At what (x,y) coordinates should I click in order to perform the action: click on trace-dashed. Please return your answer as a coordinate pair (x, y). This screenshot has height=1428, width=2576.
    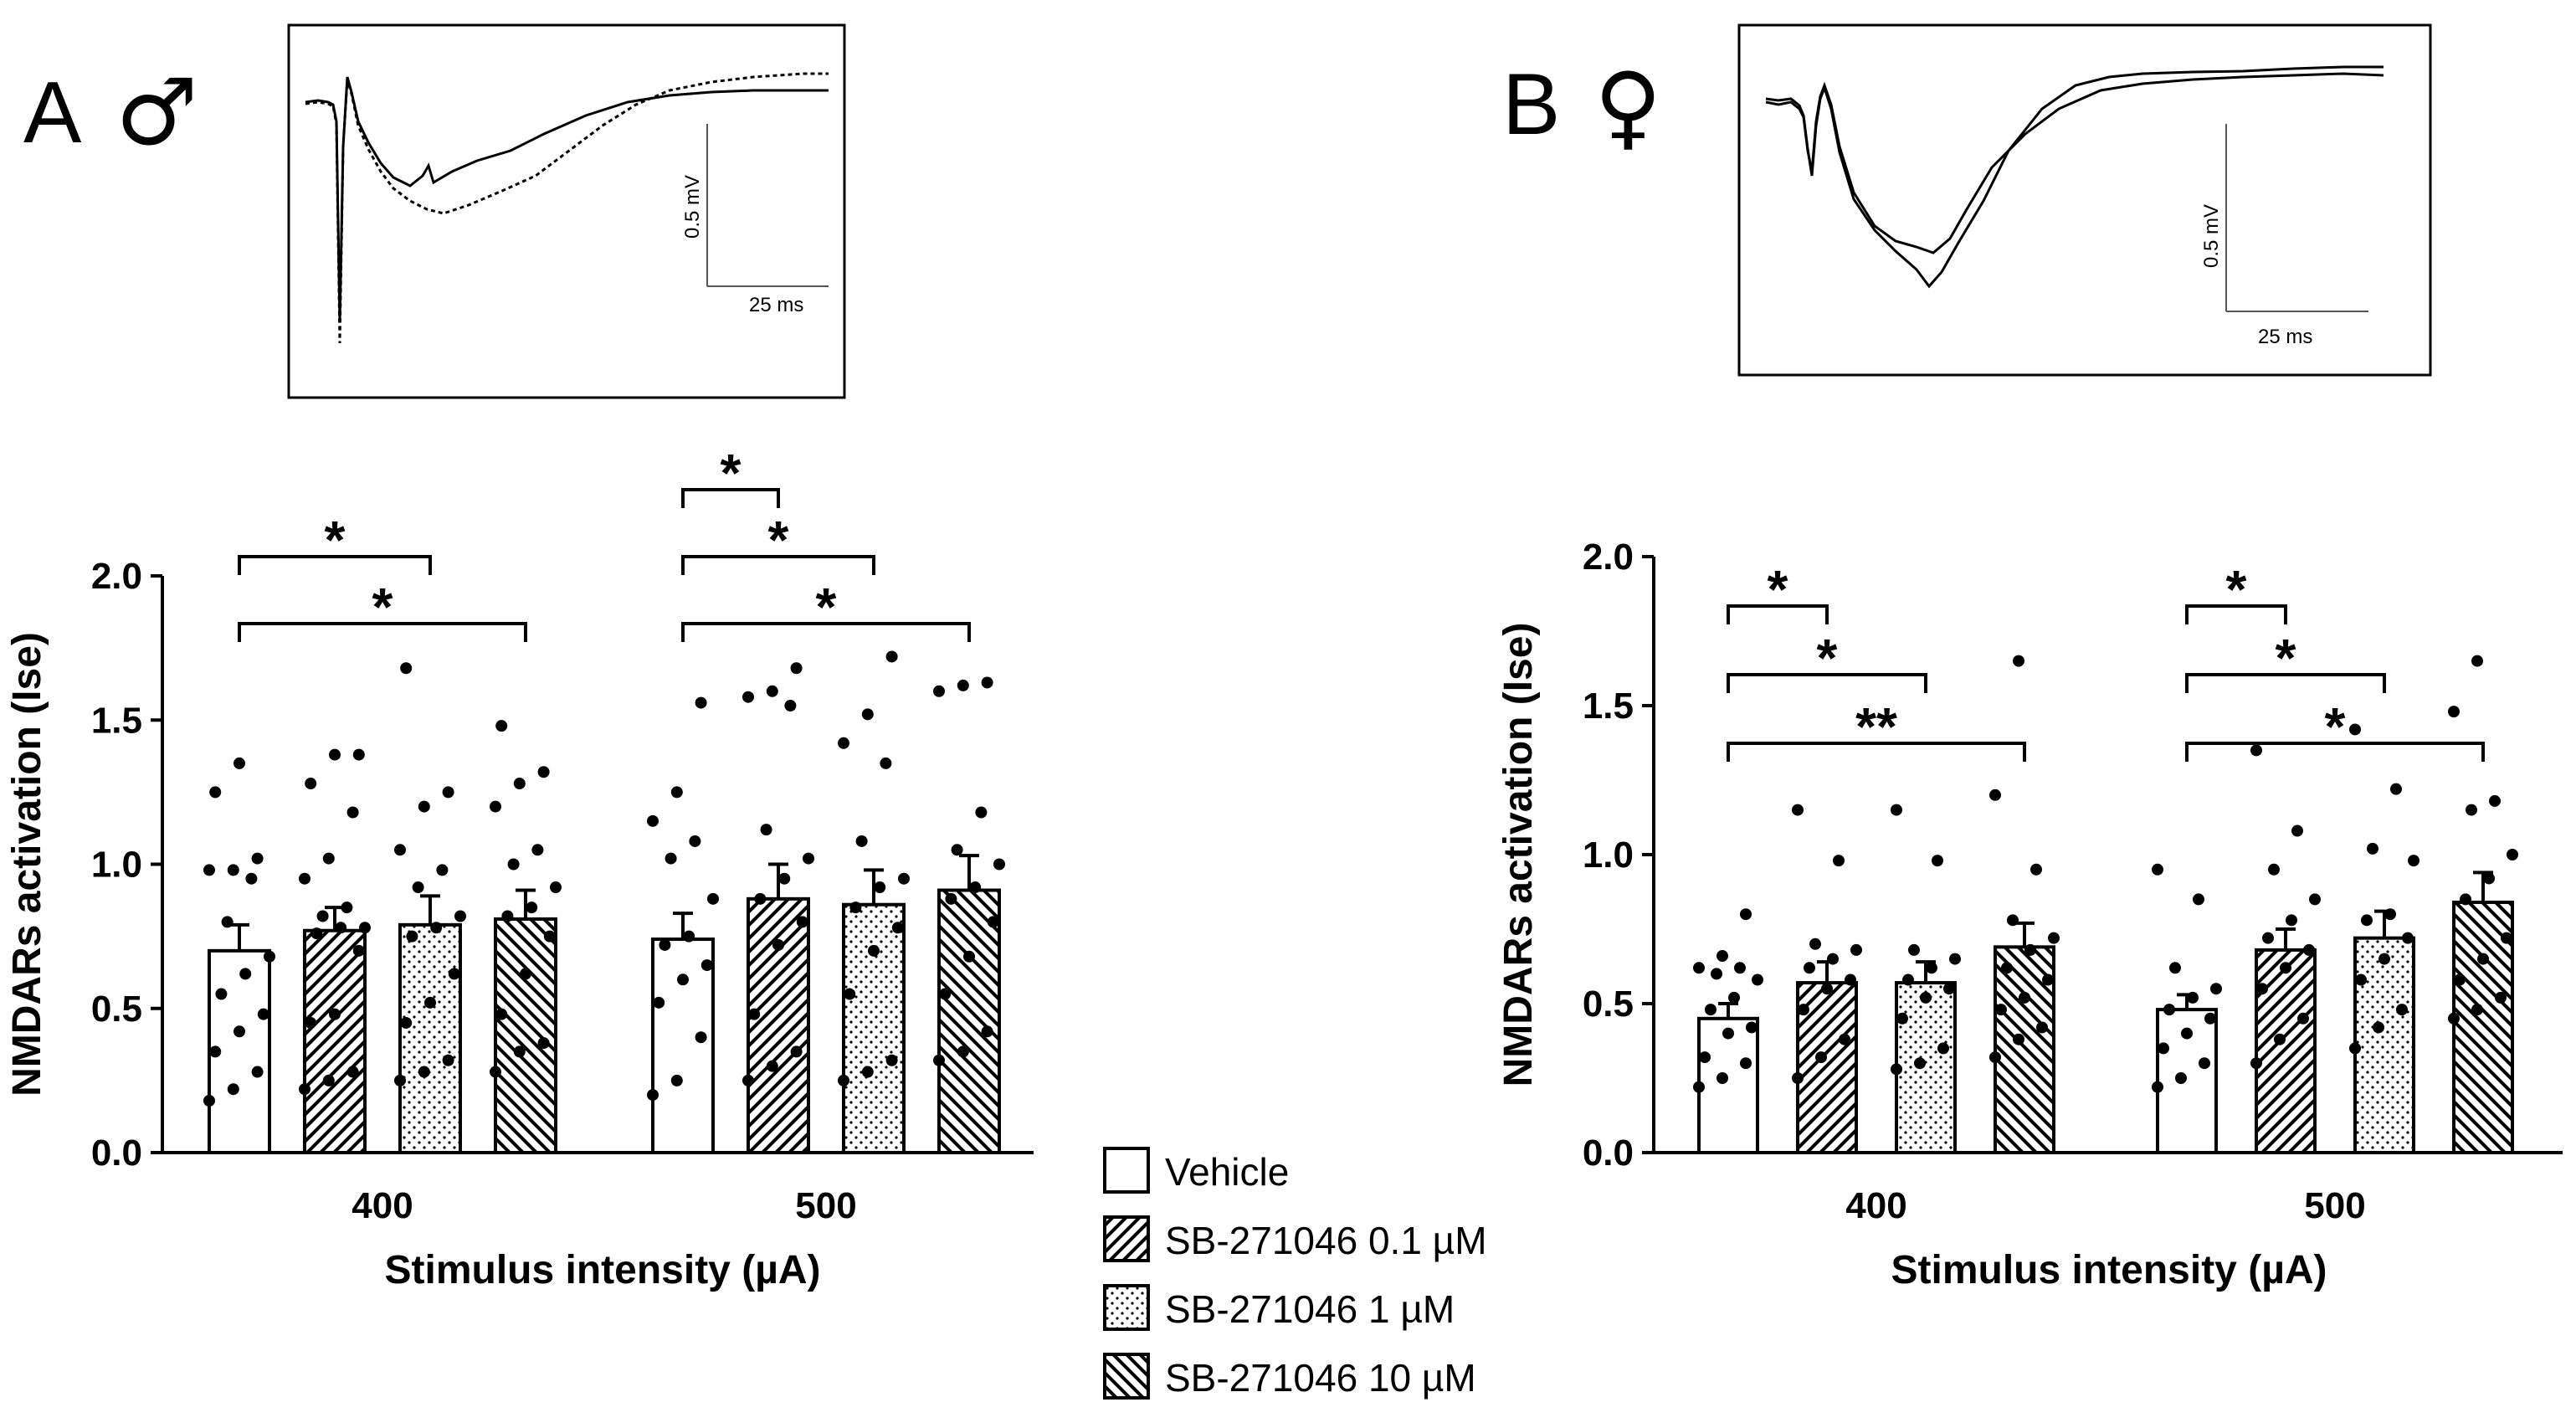
    Looking at the image, I should click on (567, 208).